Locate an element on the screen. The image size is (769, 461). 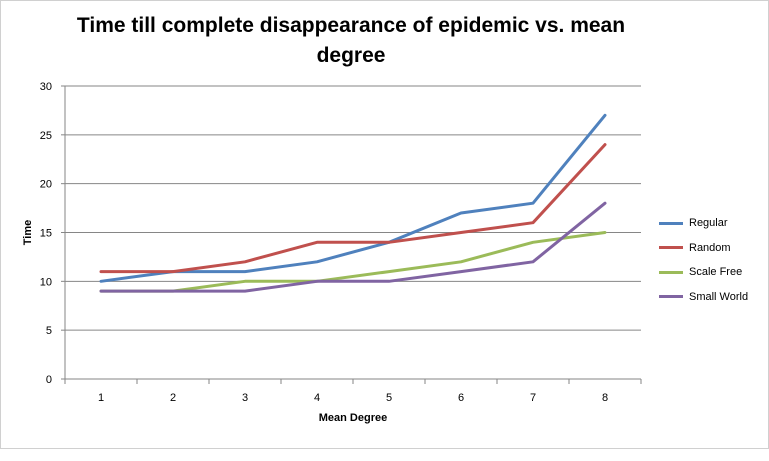
y-tick-label-15: 15 is located at coordinates (46, 234).